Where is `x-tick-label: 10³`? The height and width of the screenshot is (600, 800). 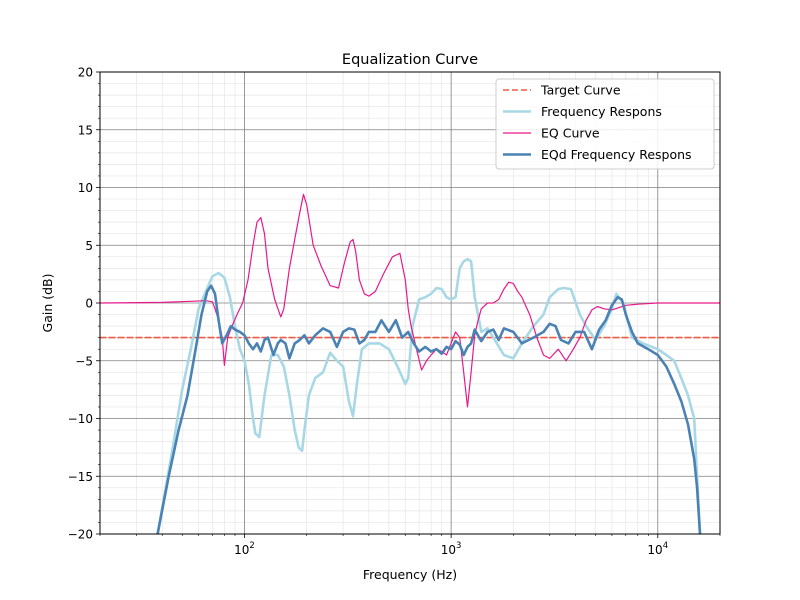 x-tick-label: 10³ is located at coordinates (451, 549).